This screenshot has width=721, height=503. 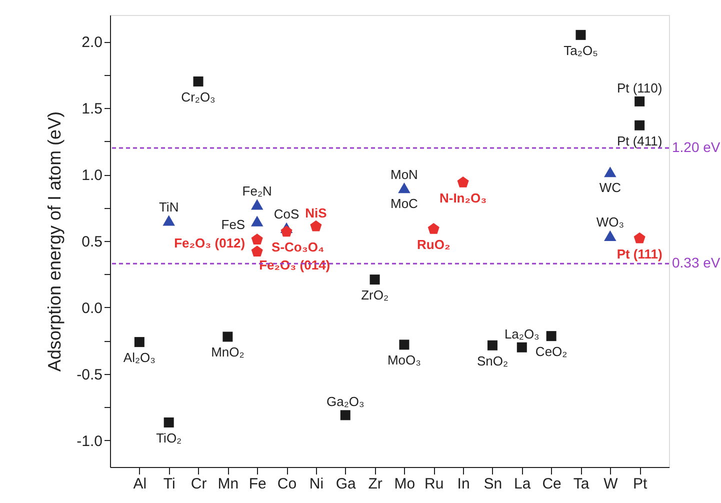 What do you see at coordinates (523, 484) in the screenshot?
I see `x-tick-label: La` at bounding box center [523, 484].